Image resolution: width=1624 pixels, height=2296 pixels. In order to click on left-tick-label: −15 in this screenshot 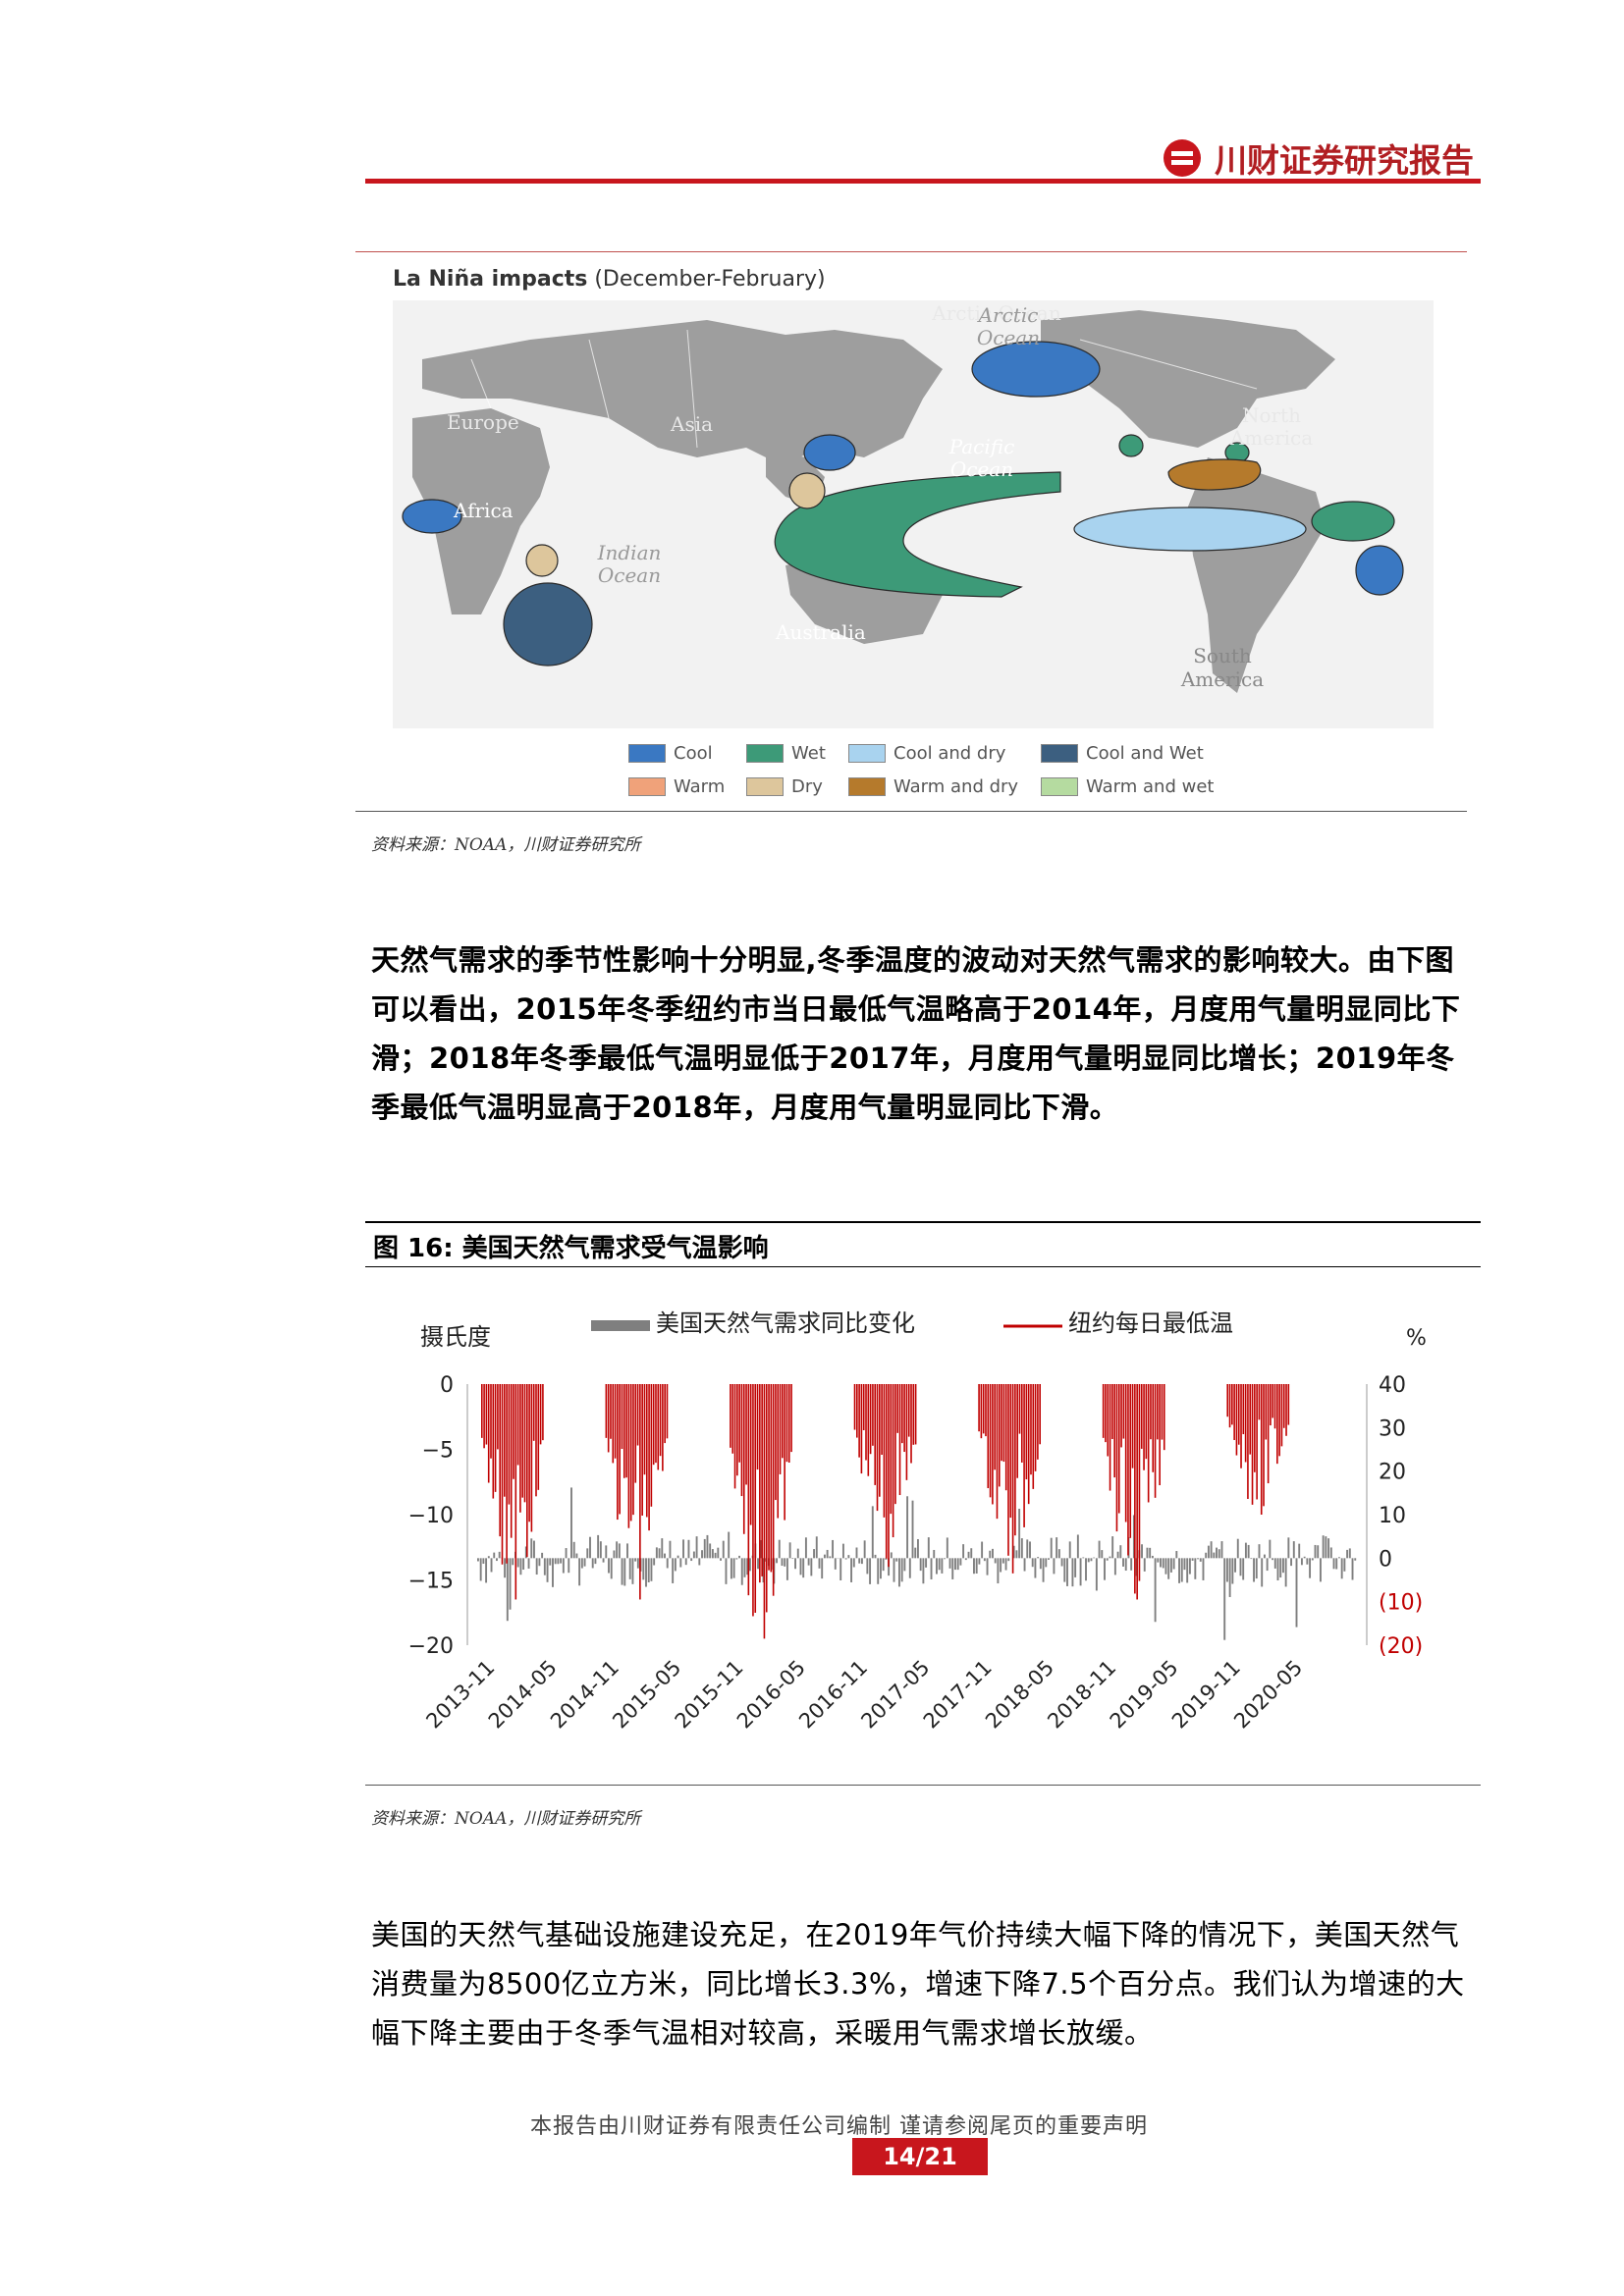, I will do `click(431, 1582)`.